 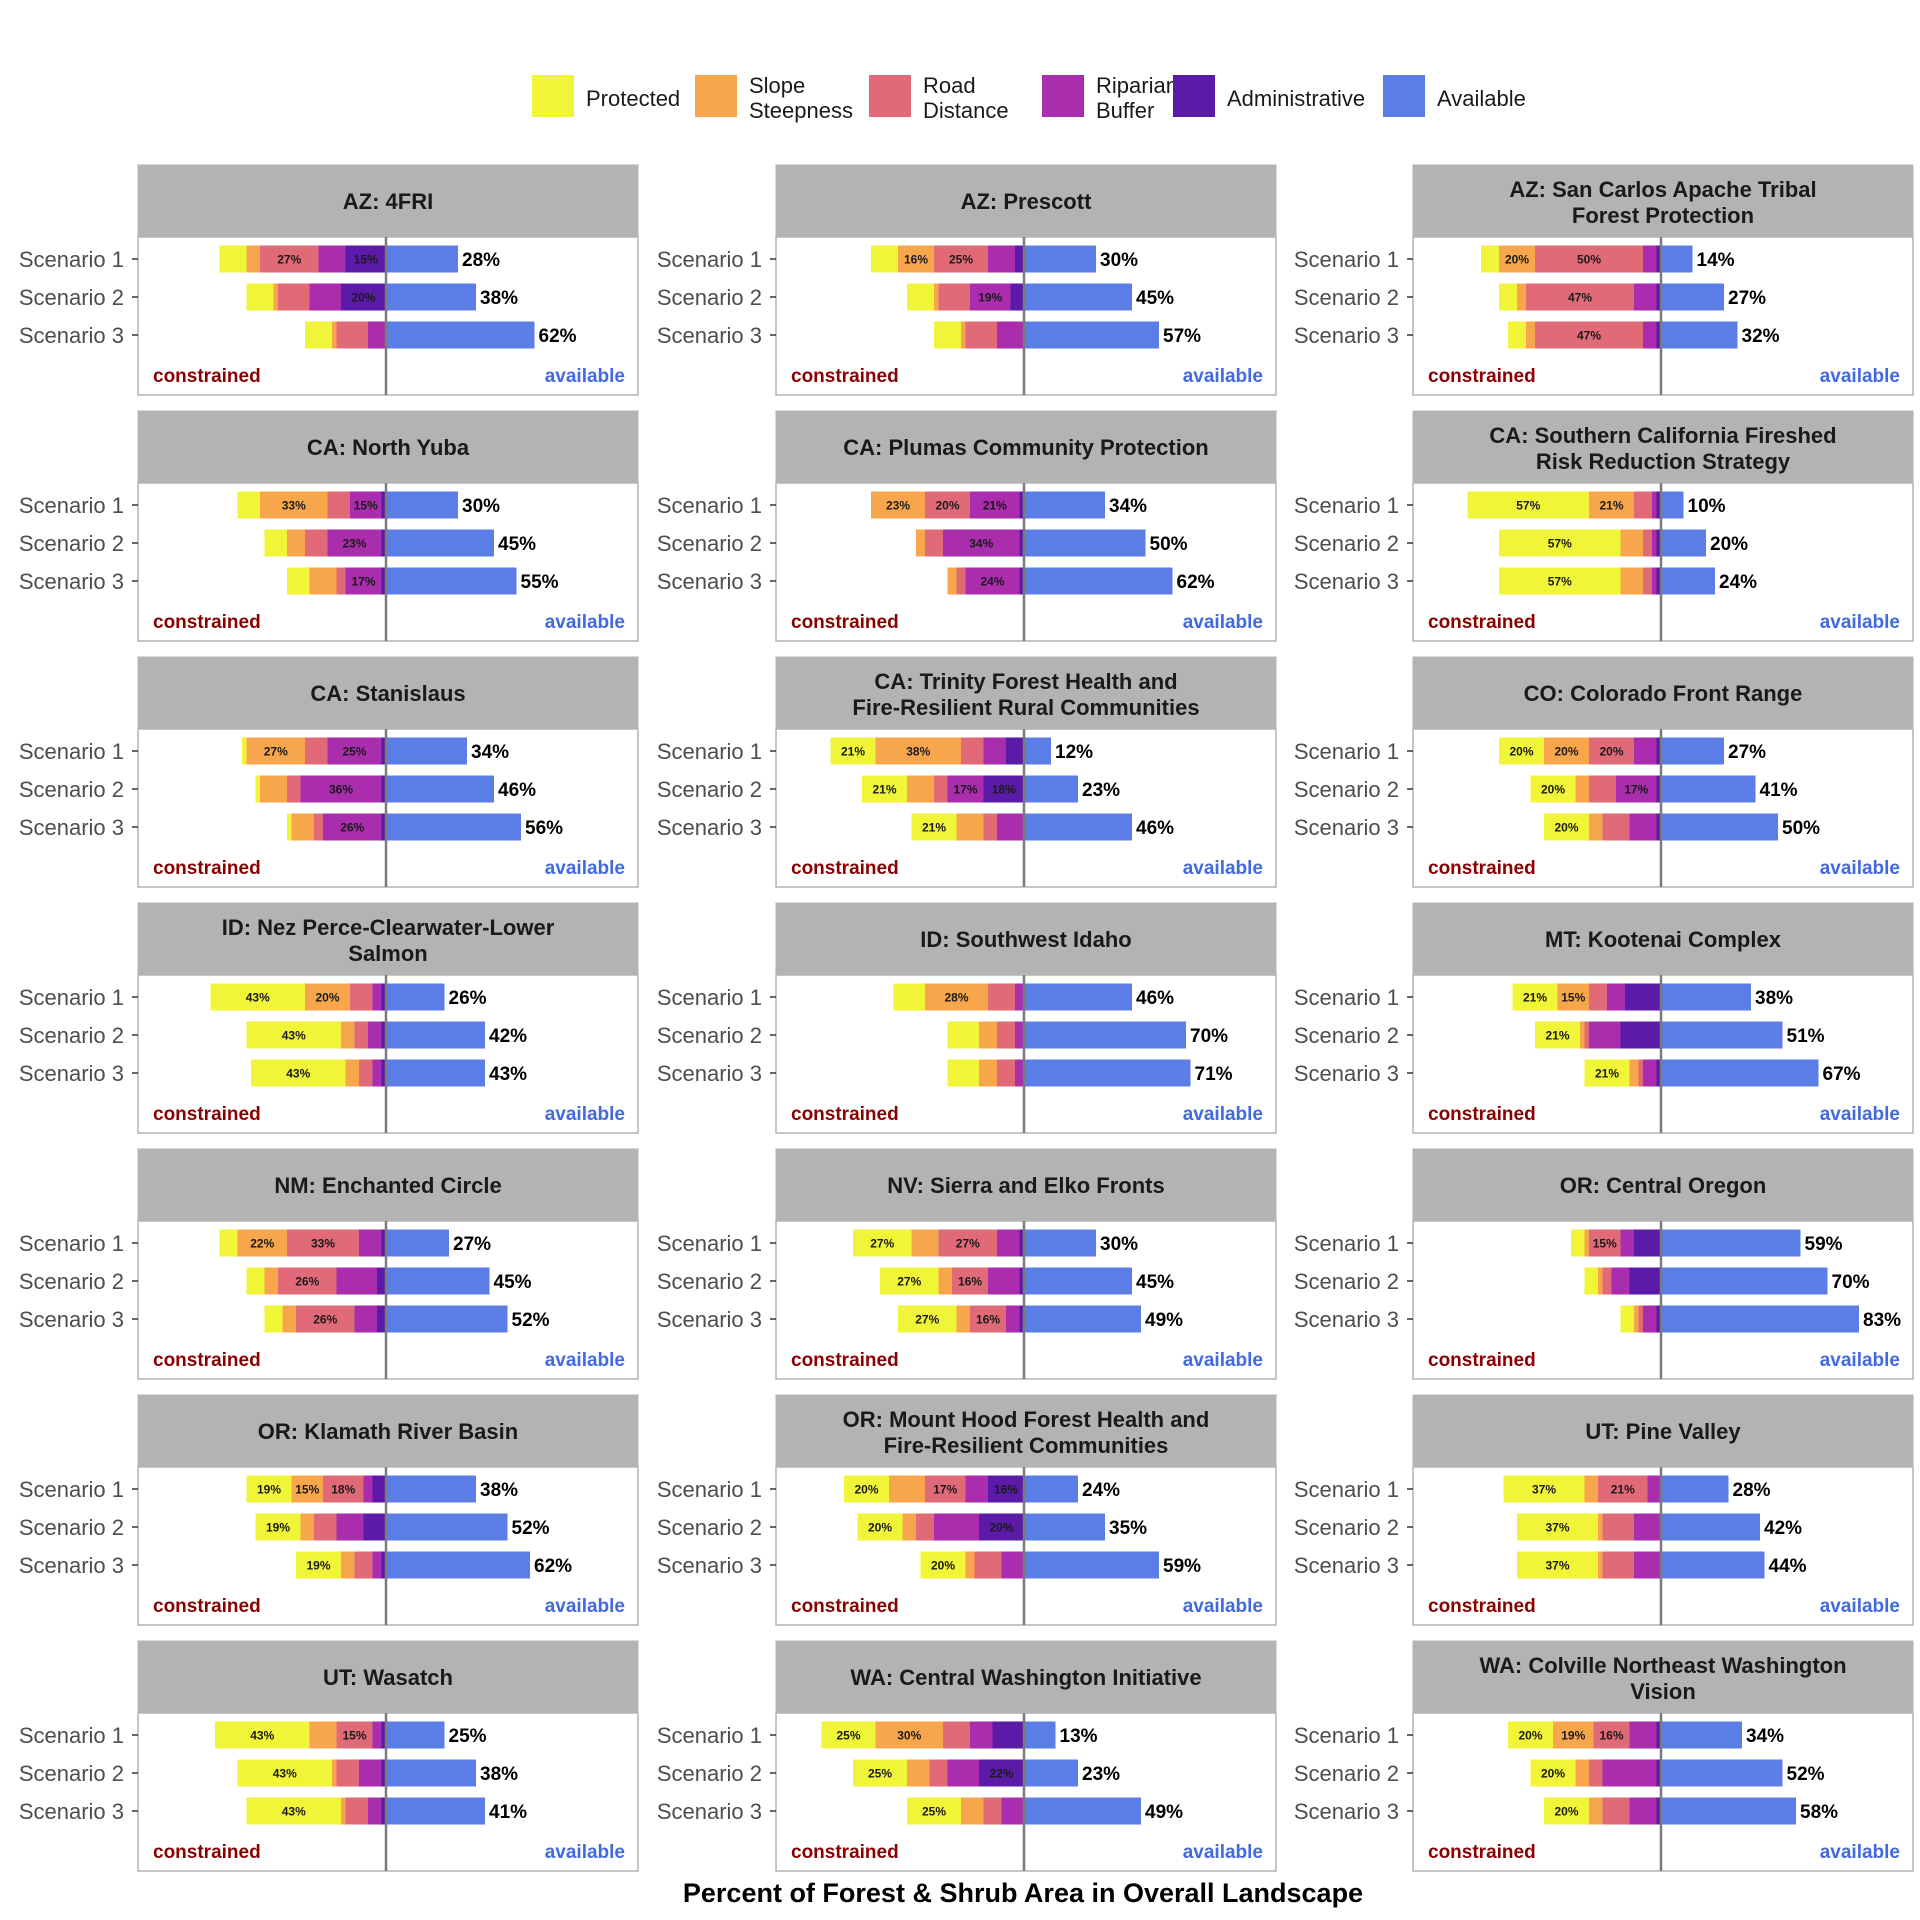 I want to click on segment-percent-label: 19%, so click(x=318, y=1566).